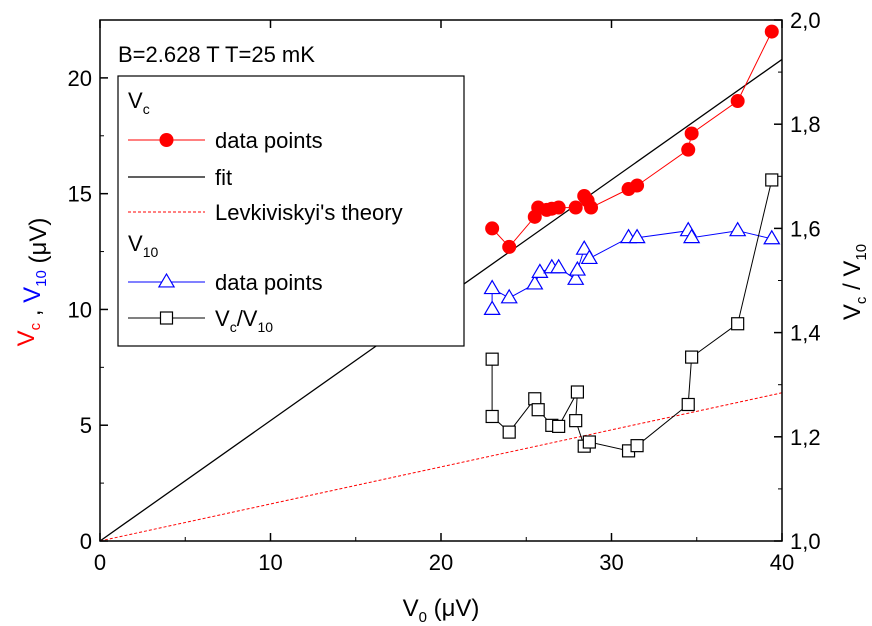  What do you see at coordinates (270, 562) in the screenshot?
I see `x-tick-label: 10` at bounding box center [270, 562].